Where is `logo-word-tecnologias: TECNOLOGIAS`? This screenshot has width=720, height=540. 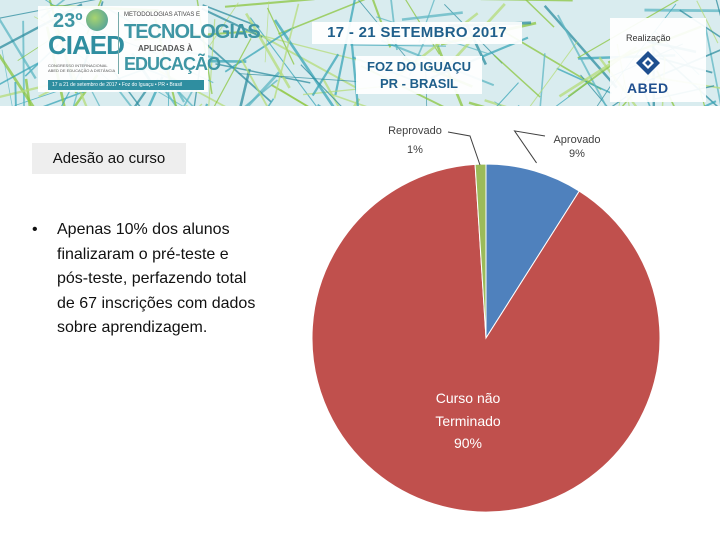
logo-word-tecnologias: TECNOLOGIAS is located at coordinates (192, 32).